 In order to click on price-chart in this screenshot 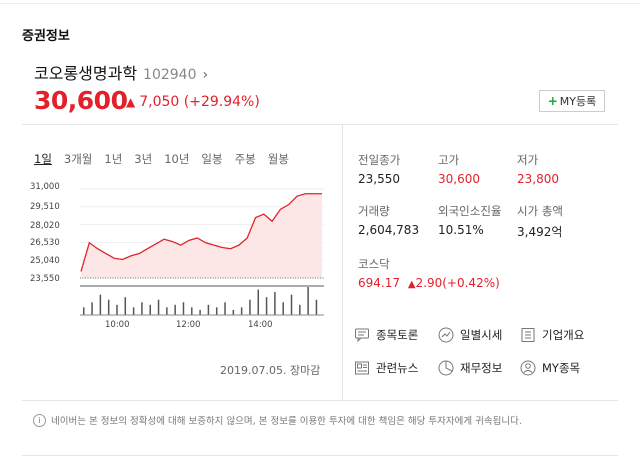, I will do `click(202, 252)`.